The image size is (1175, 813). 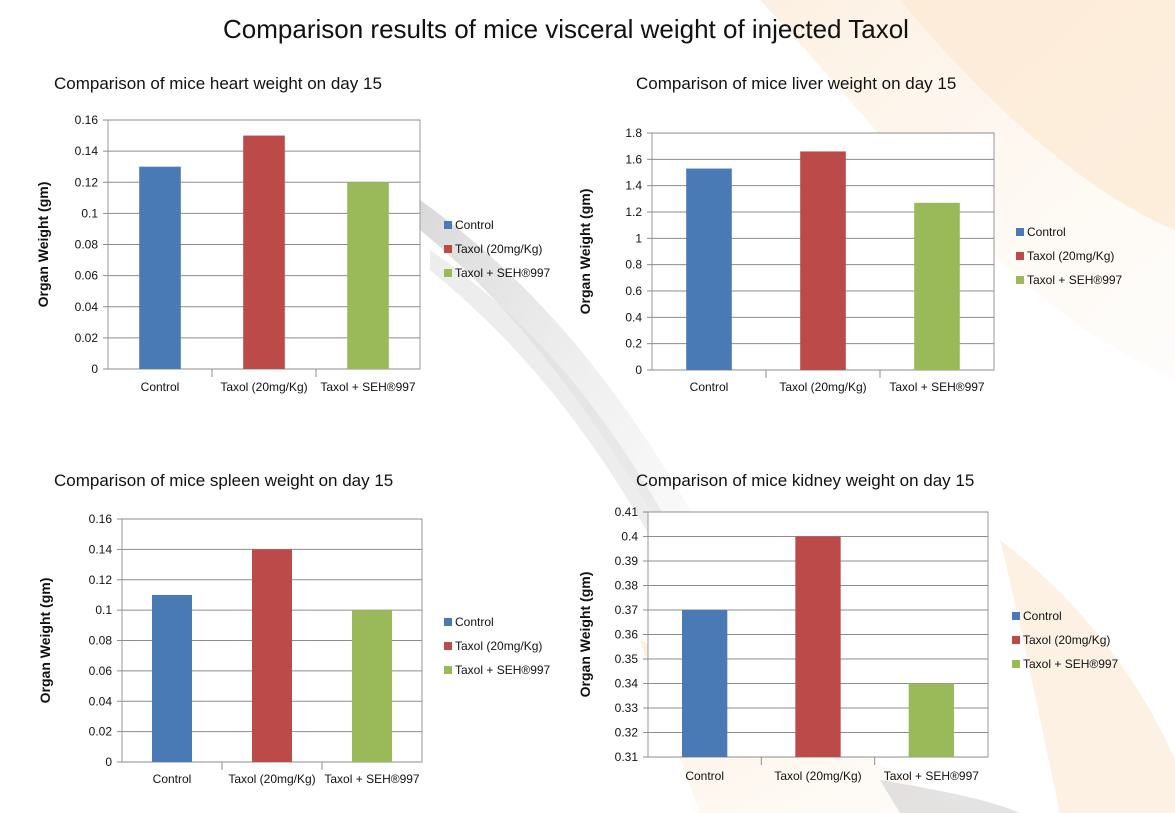 What do you see at coordinates (633, 291) in the screenshot?
I see `y-tick-label: 0.6` at bounding box center [633, 291].